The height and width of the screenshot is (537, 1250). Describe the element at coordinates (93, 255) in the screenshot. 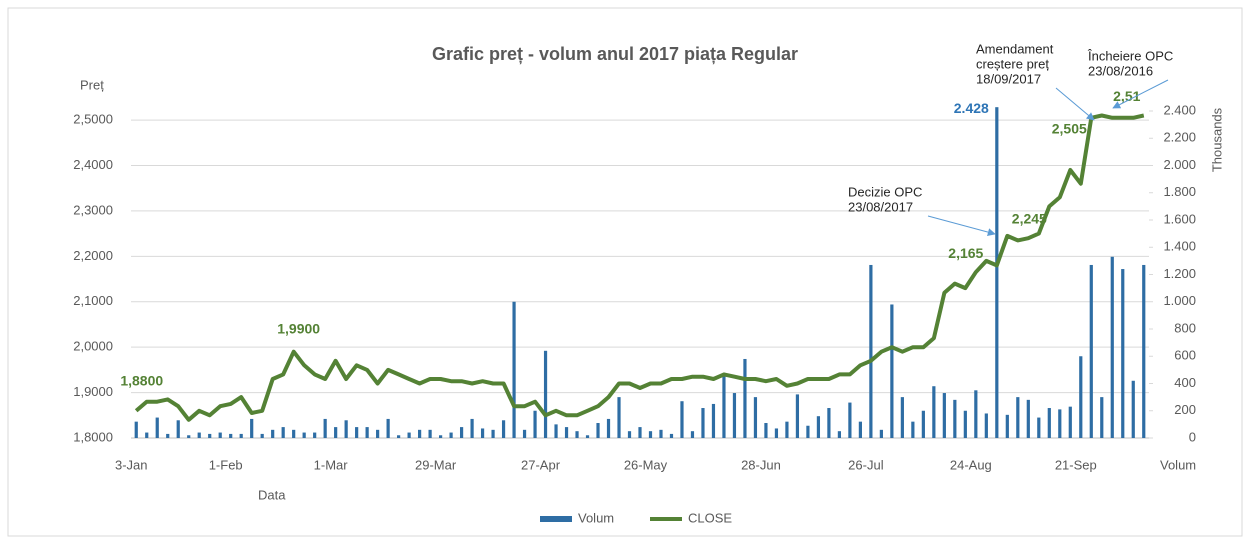

I see `y-tick-label: 2,2000` at that location.